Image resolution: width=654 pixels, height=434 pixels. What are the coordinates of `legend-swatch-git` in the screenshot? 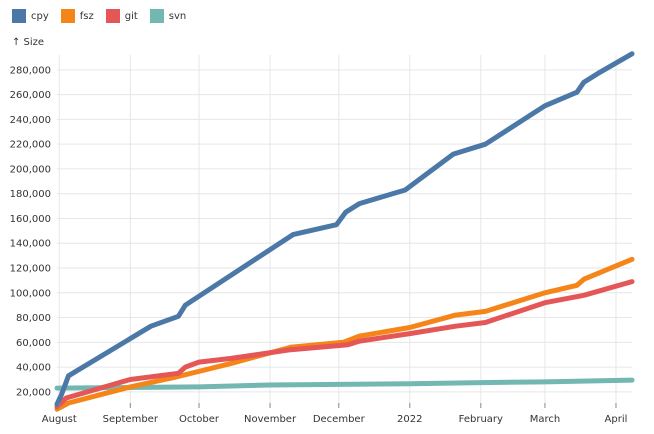 It's located at (112, 16).